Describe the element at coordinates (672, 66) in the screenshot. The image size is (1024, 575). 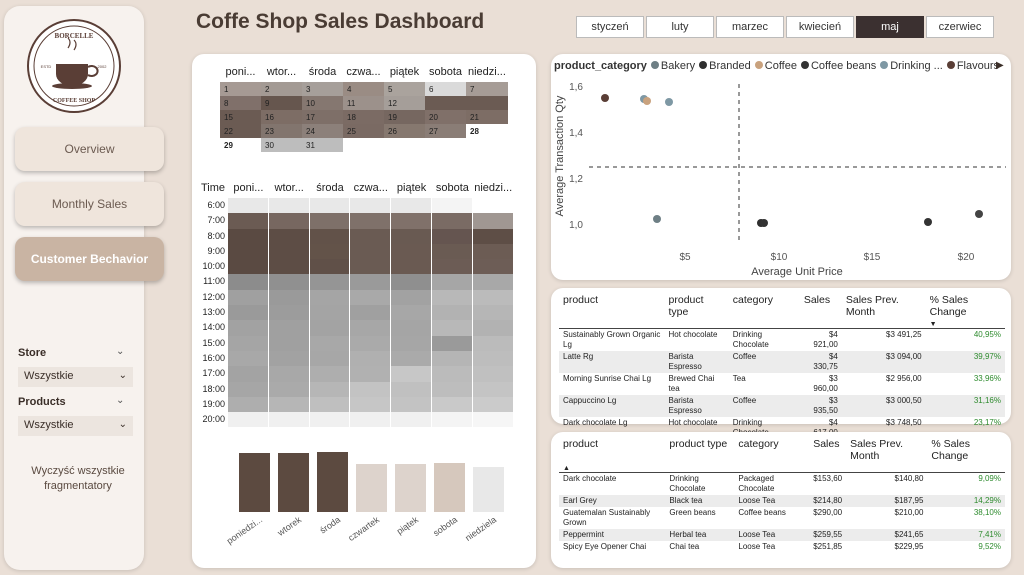
I see `legend-item: Bakery` at that location.